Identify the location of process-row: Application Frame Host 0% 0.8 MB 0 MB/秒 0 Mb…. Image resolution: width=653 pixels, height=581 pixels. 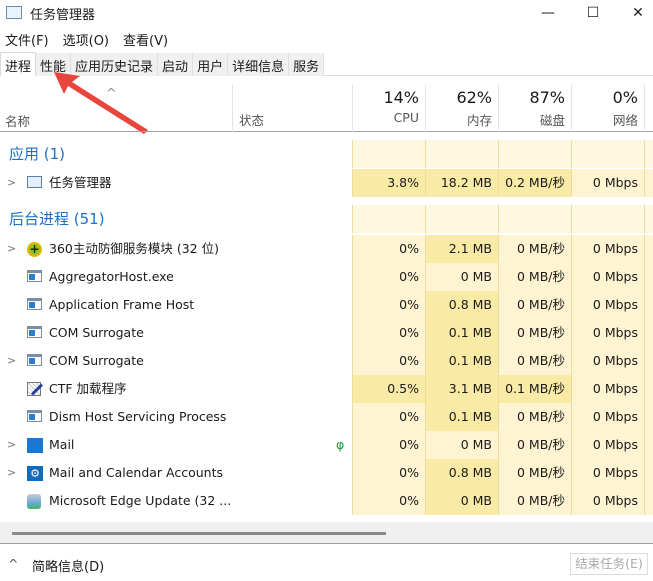
(326, 305).